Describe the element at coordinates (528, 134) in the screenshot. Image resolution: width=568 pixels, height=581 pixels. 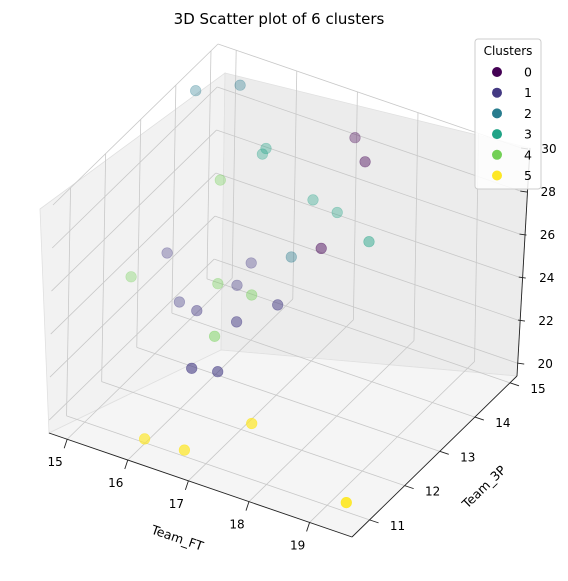
I see `legend-label-3: 3` at that location.